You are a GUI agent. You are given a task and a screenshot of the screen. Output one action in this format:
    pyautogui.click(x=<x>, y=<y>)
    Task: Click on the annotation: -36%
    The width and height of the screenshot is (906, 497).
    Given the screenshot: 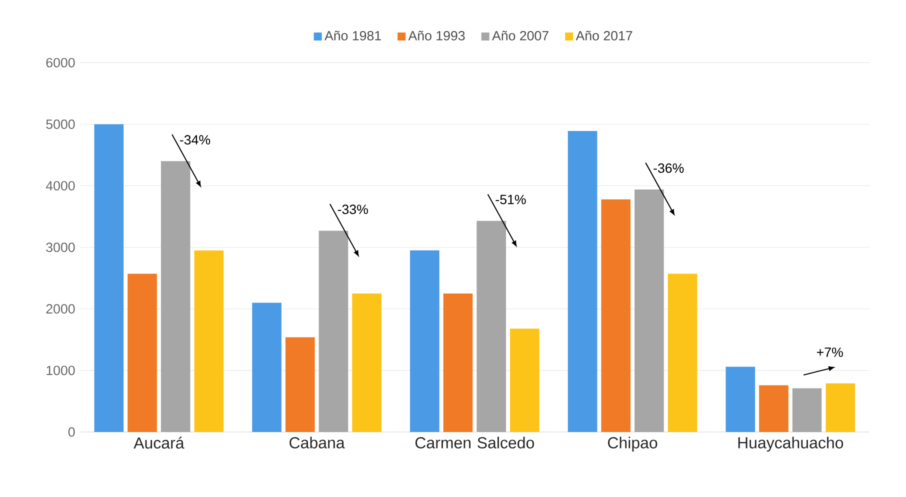 What is the action you would take?
    pyautogui.click(x=669, y=168)
    